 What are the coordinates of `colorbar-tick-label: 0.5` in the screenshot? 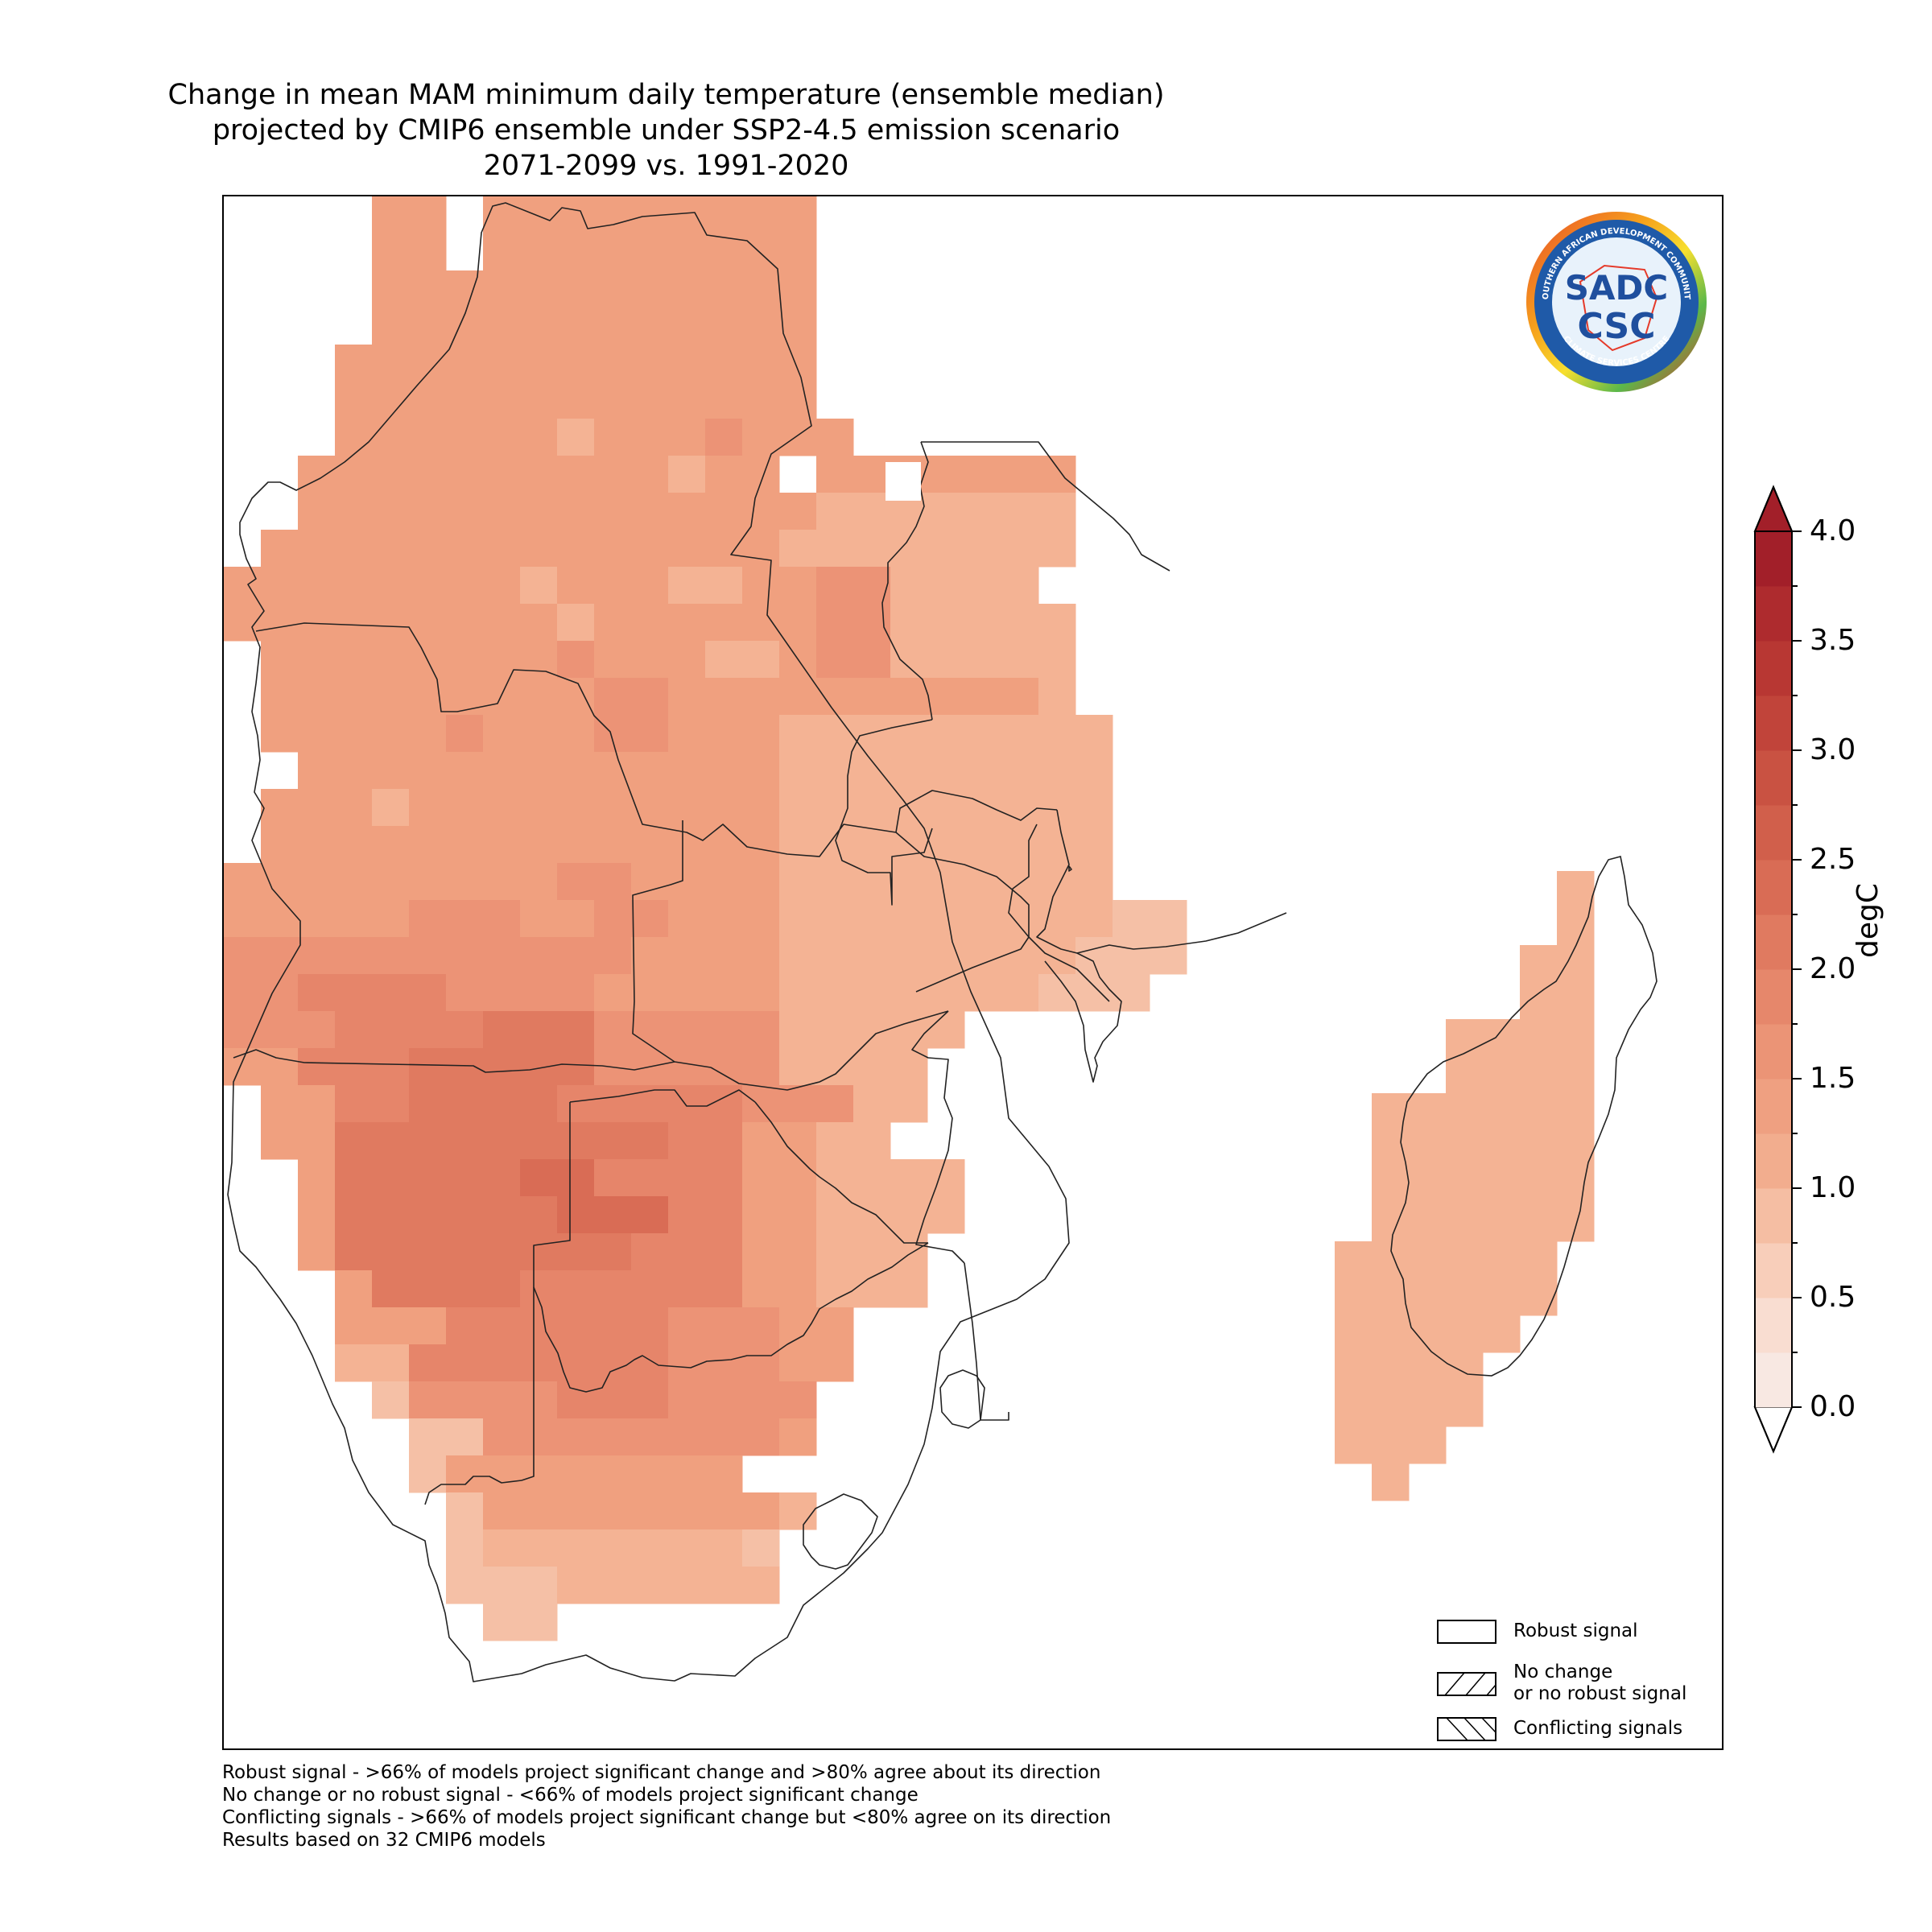 It's located at (1833, 1297).